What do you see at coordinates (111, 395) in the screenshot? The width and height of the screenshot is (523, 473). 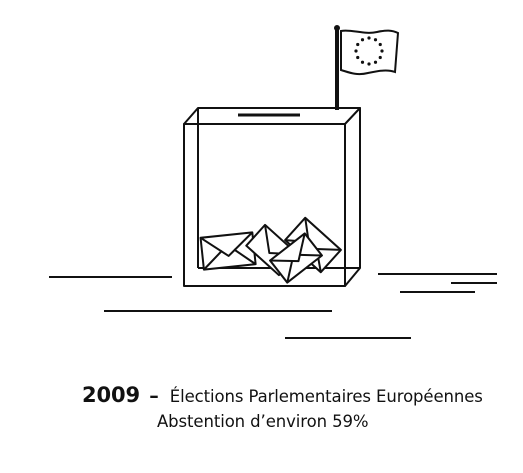 I see `caption-year: 2009` at bounding box center [111, 395].